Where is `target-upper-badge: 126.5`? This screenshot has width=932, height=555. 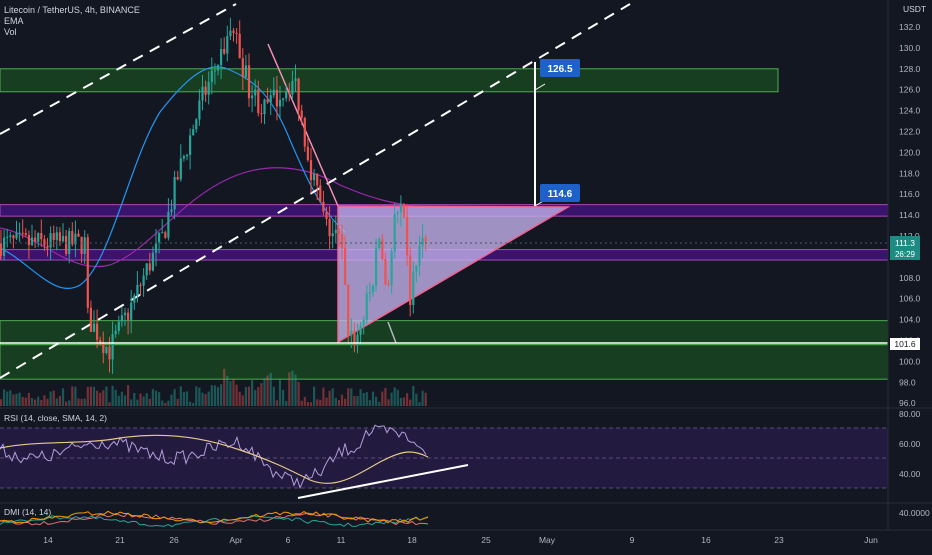 target-upper-badge: 126.5 is located at coordinates (560, 68).